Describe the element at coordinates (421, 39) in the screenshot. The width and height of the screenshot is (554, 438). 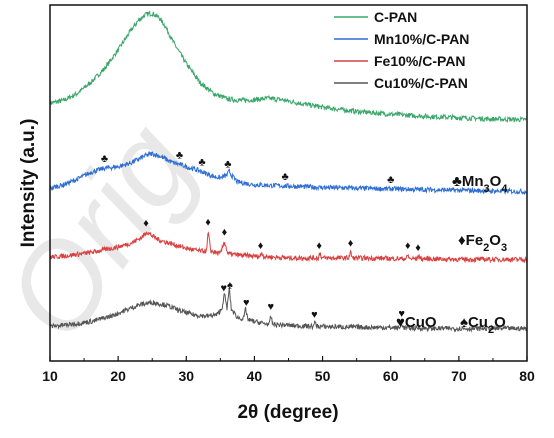
I see `legend-label-1: Mn10%/C-PAN` at that location.